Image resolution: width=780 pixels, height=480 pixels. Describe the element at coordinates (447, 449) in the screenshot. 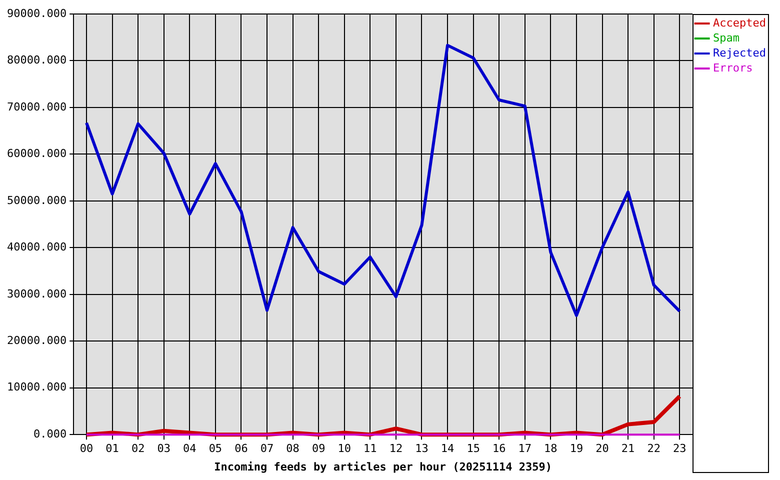

I see `x-tick-label: 14` at that location.